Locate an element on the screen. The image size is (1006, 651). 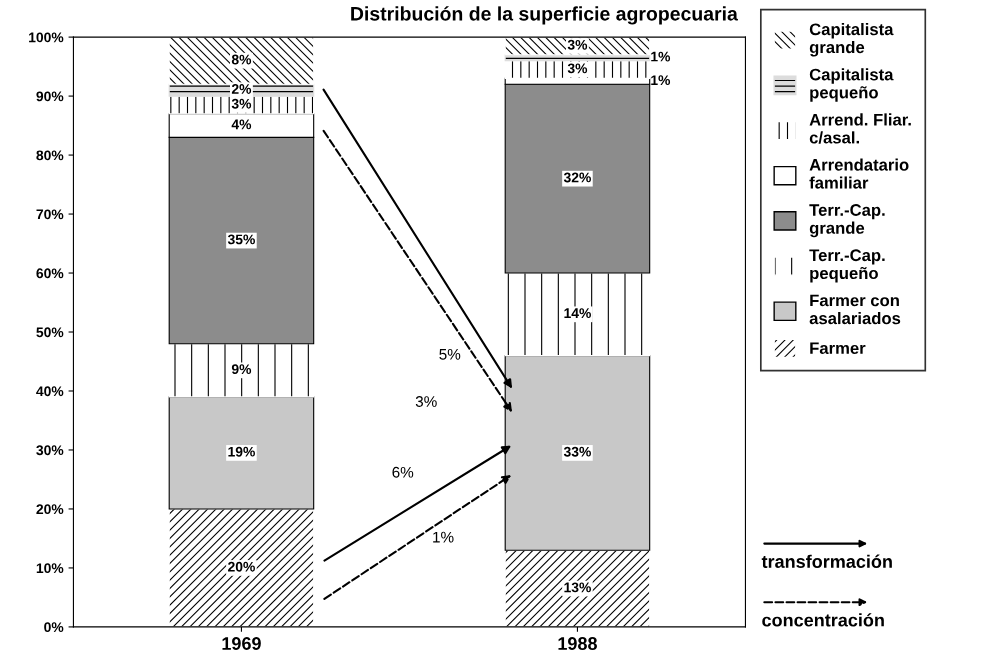
data-label: 9% is located at coordinates (241, 369).